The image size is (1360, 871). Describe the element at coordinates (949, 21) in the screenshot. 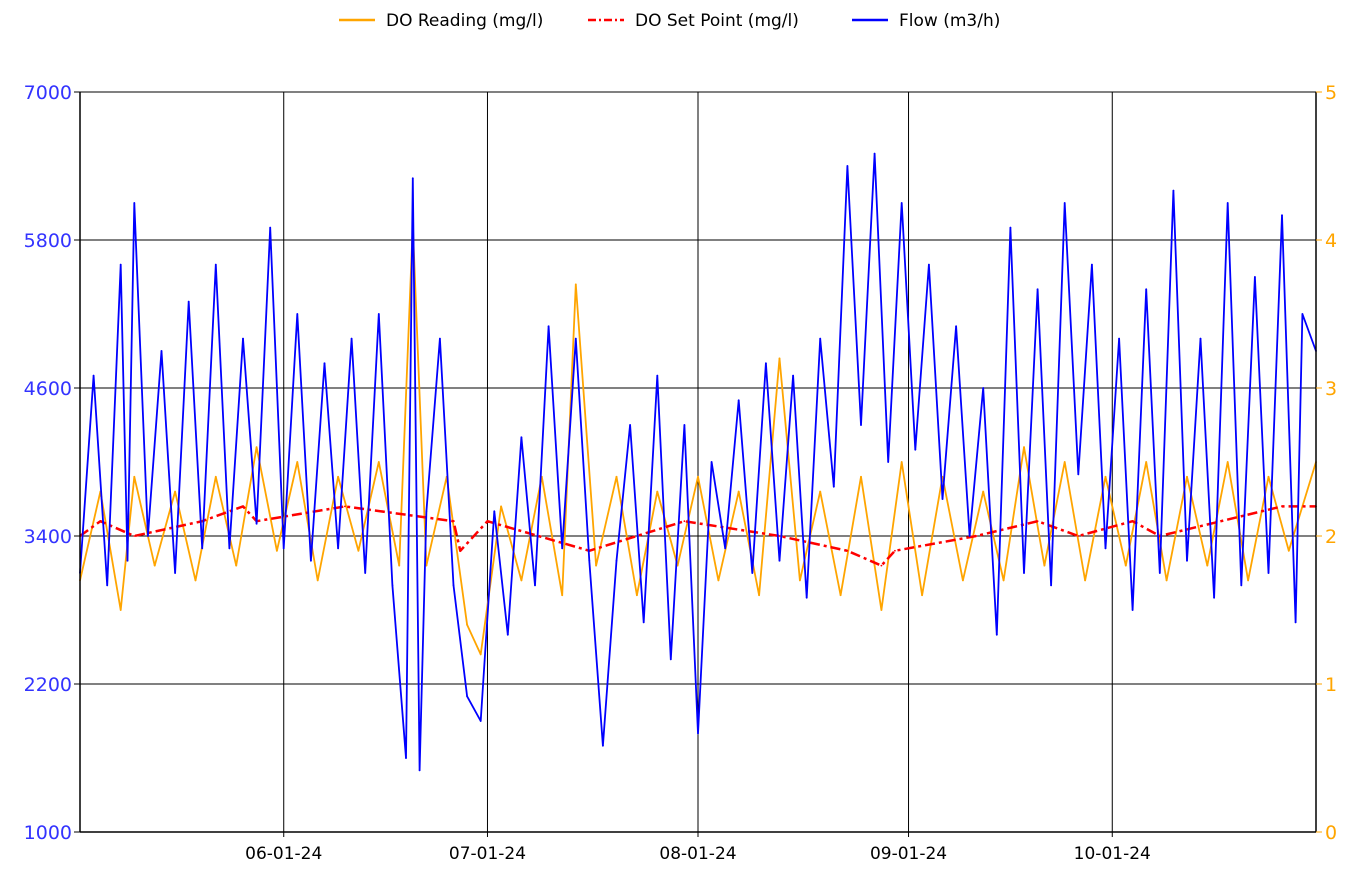

I see `legend-label: Flow (m3/h)` at that location.